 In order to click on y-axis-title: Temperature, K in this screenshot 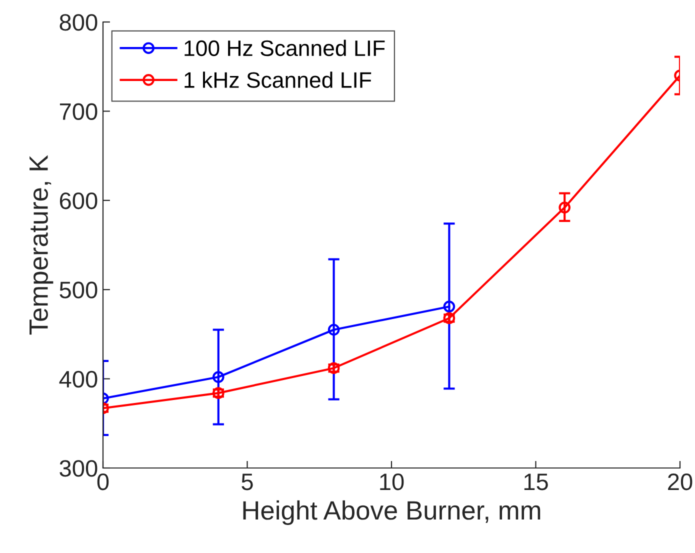, I will do `click(42, 245)`.